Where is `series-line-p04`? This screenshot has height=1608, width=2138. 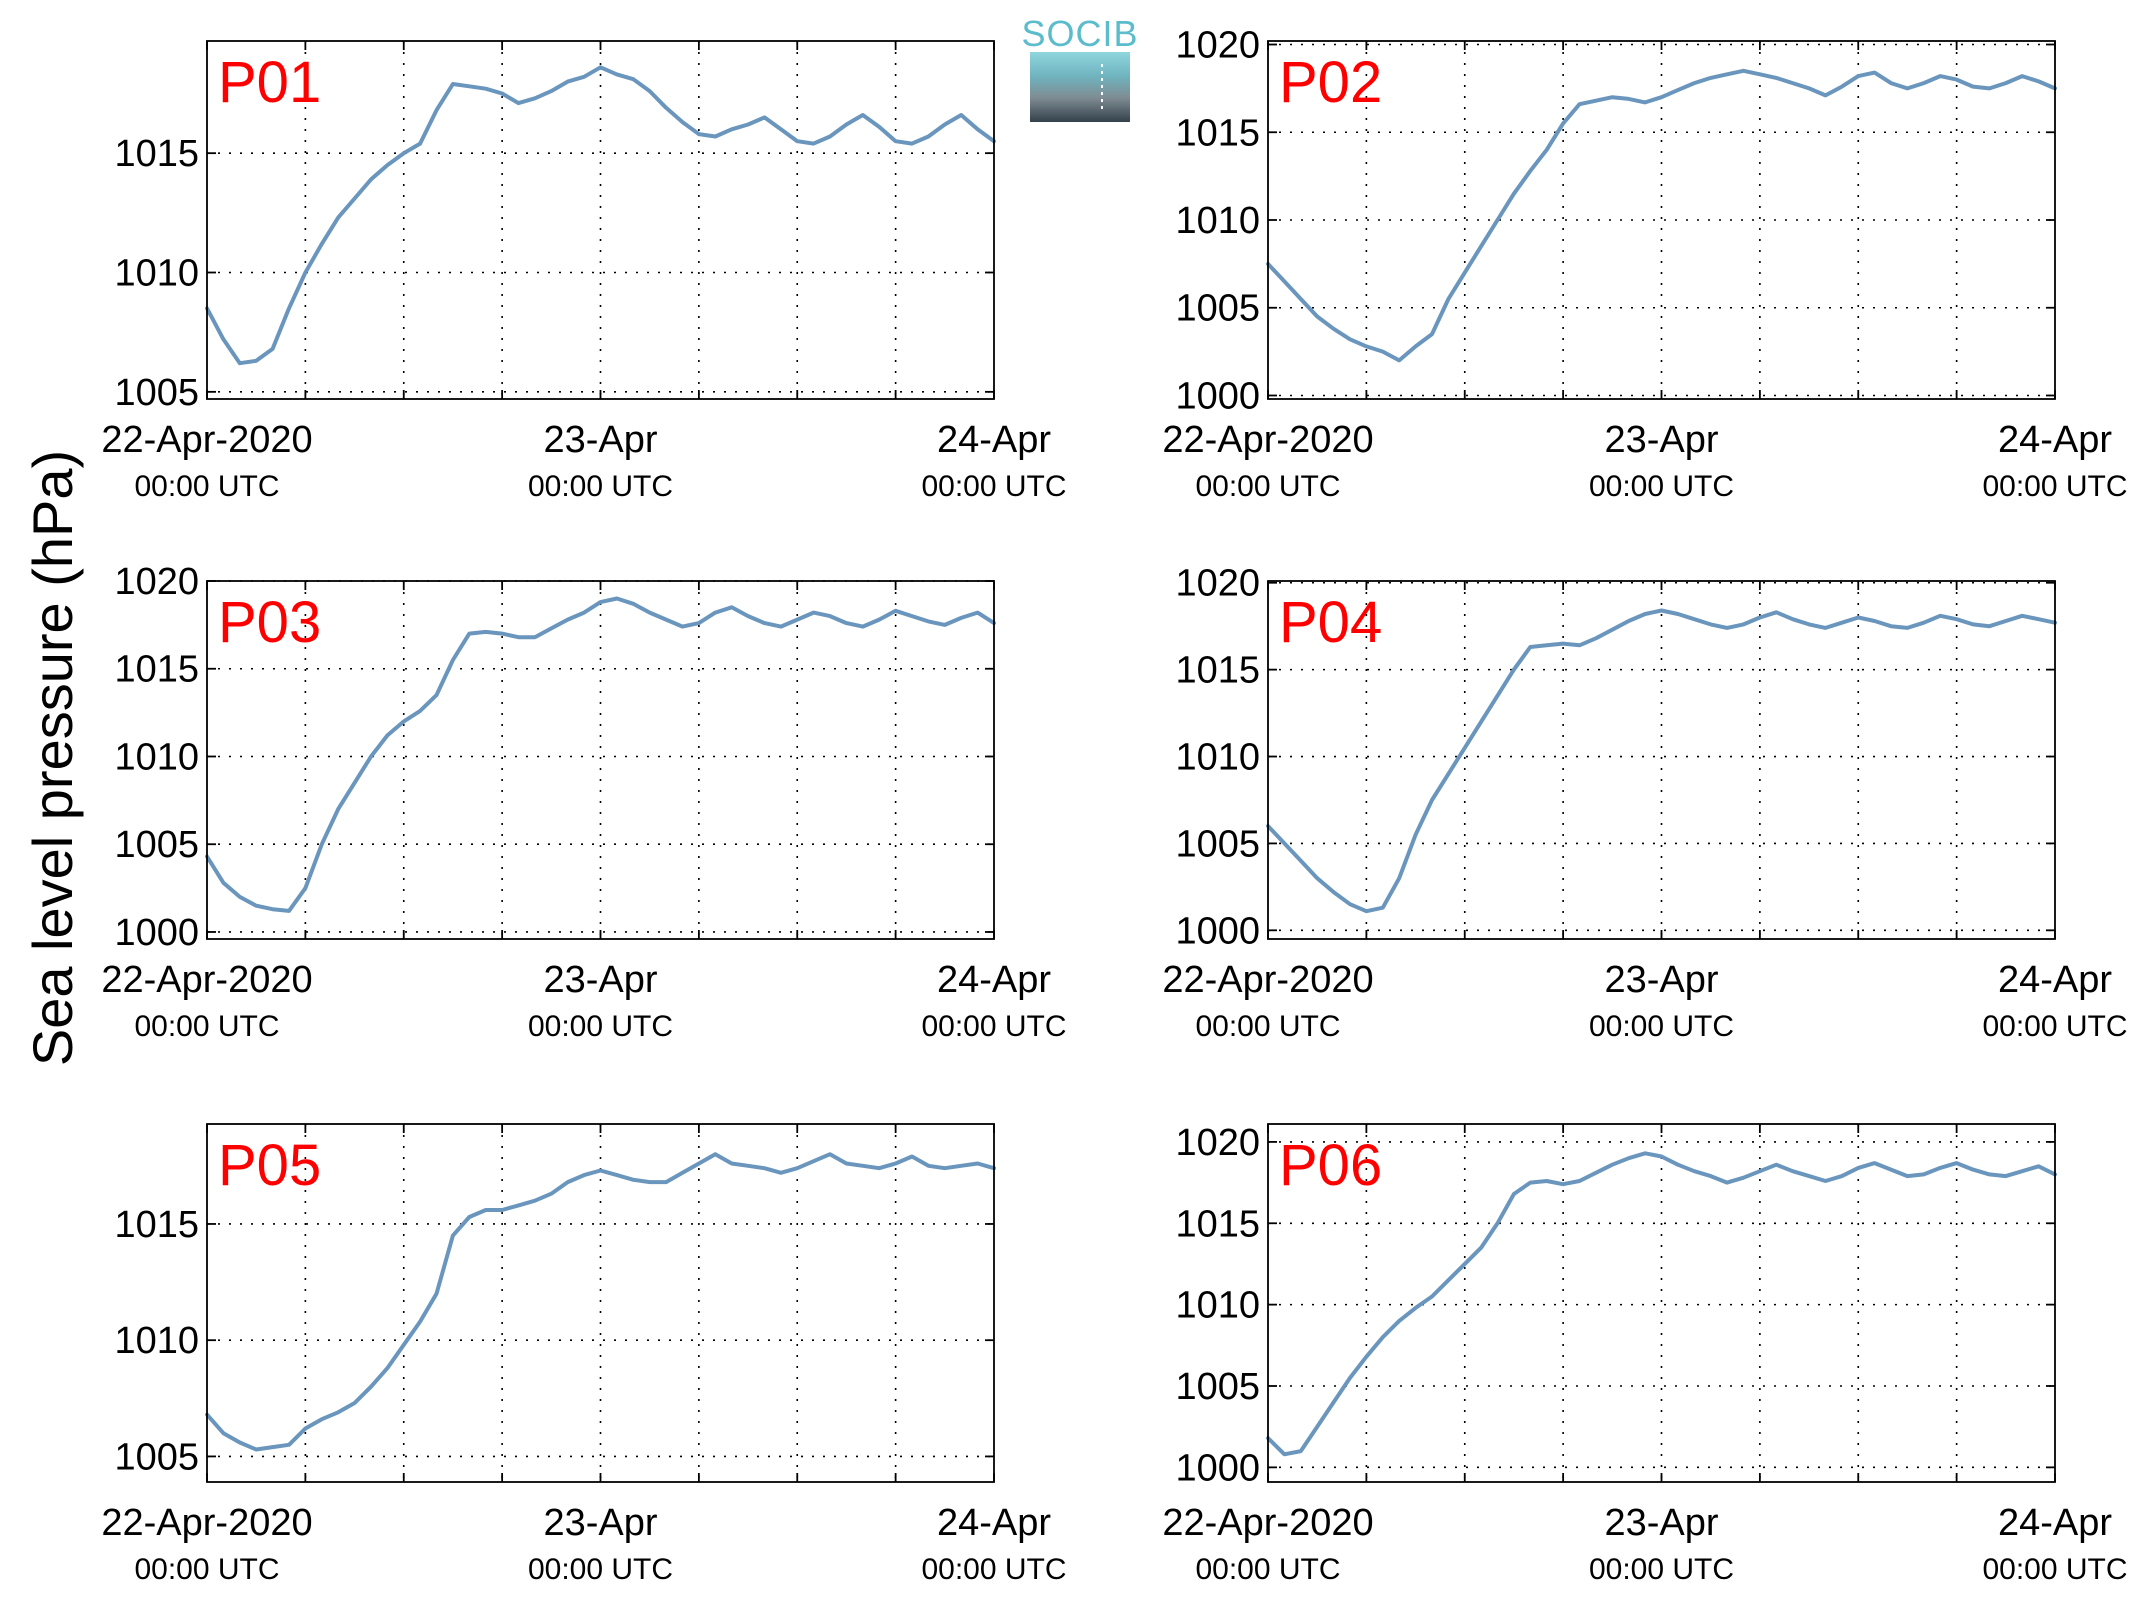
series-line-p04 is located at coordinates (1661, 761).